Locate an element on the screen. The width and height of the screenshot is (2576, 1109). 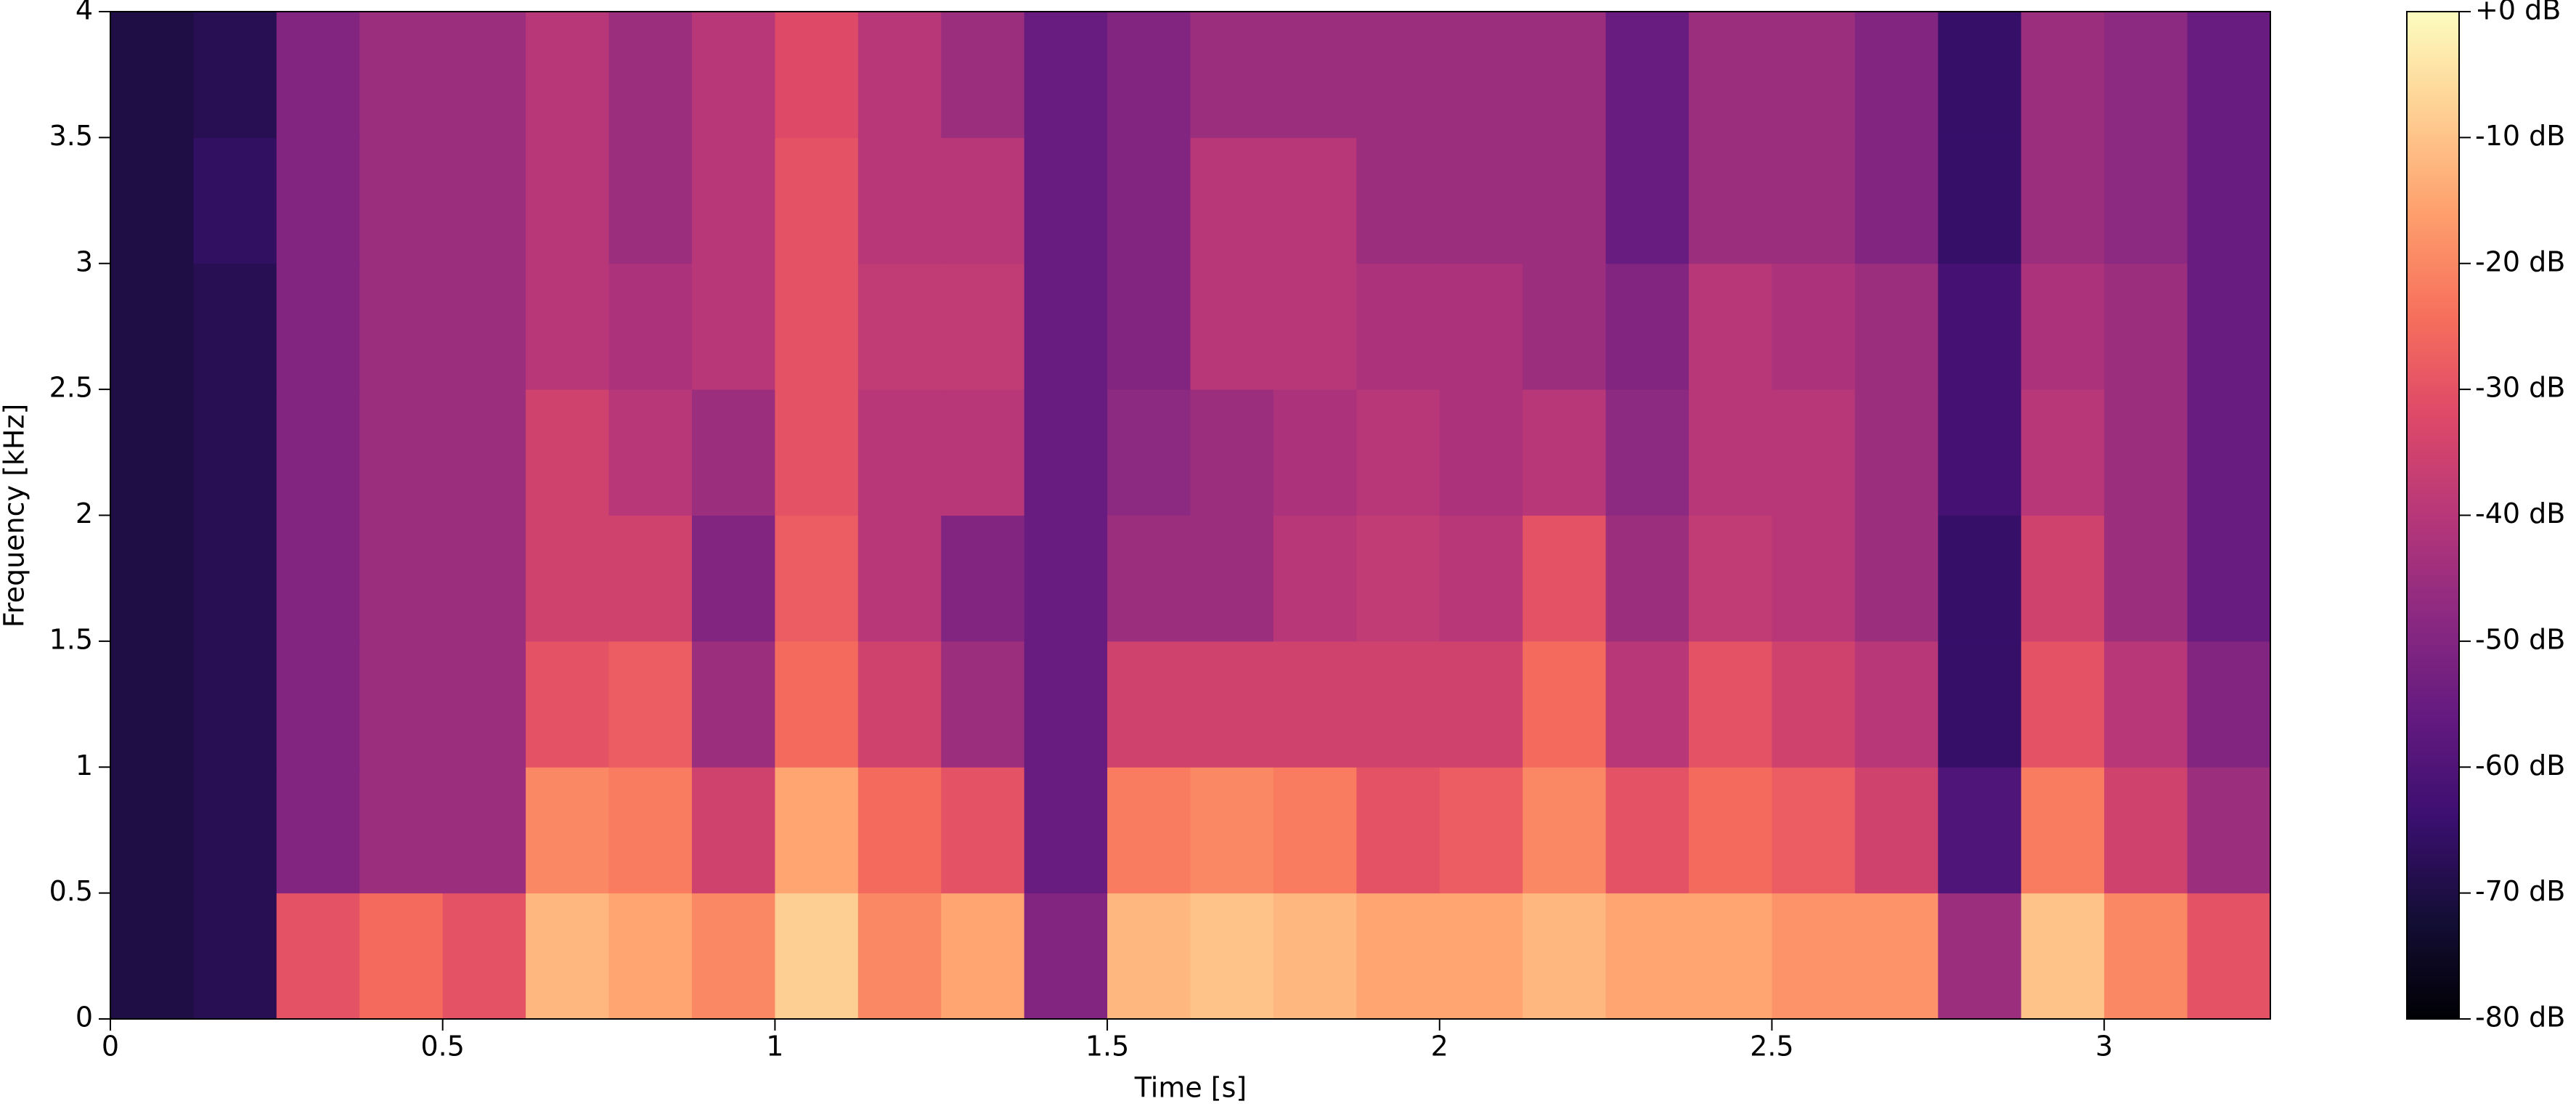
x-tick-label: 0 is located at coordinates (110, 1047).